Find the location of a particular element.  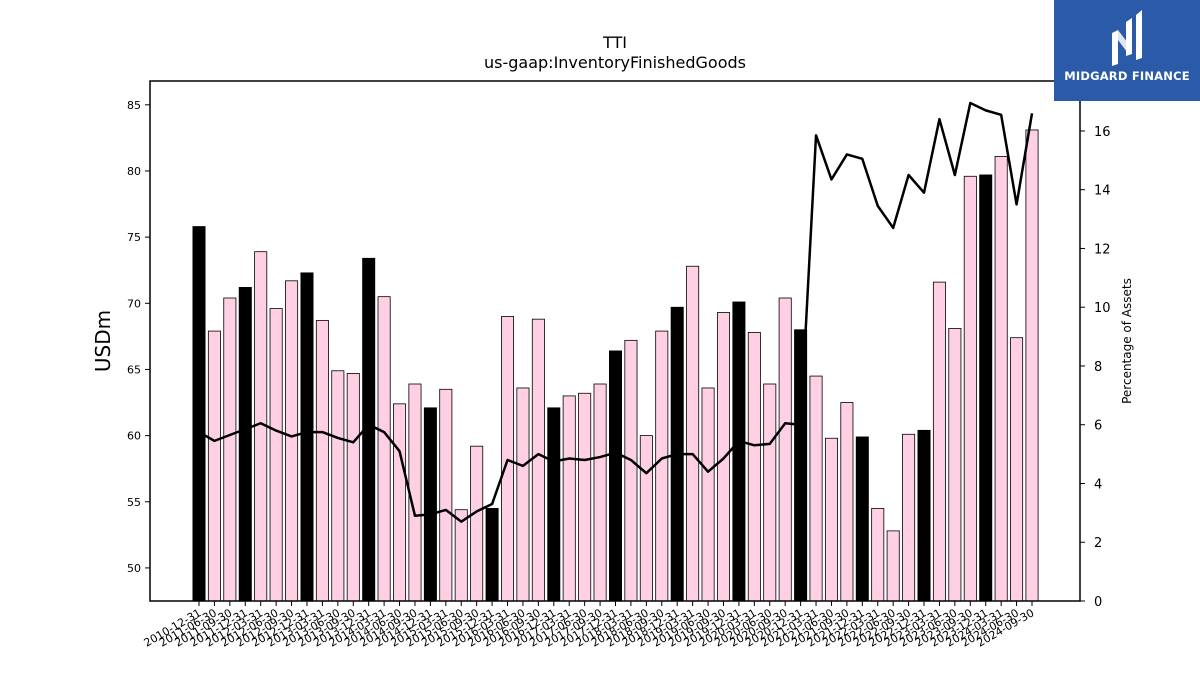

y2-tick-label: 16 is located at coordinates (1102, 132).